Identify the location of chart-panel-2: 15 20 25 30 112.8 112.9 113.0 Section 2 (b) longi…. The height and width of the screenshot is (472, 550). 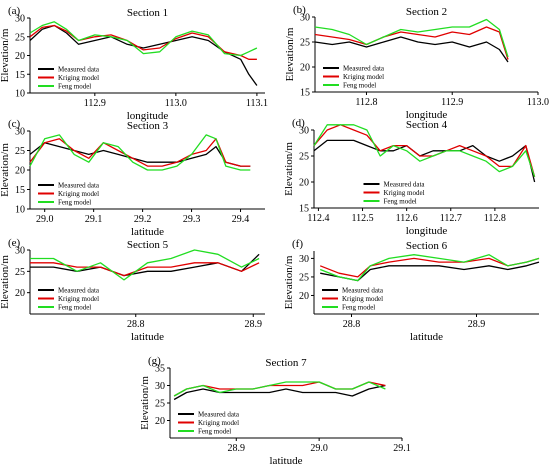
(416, 62).